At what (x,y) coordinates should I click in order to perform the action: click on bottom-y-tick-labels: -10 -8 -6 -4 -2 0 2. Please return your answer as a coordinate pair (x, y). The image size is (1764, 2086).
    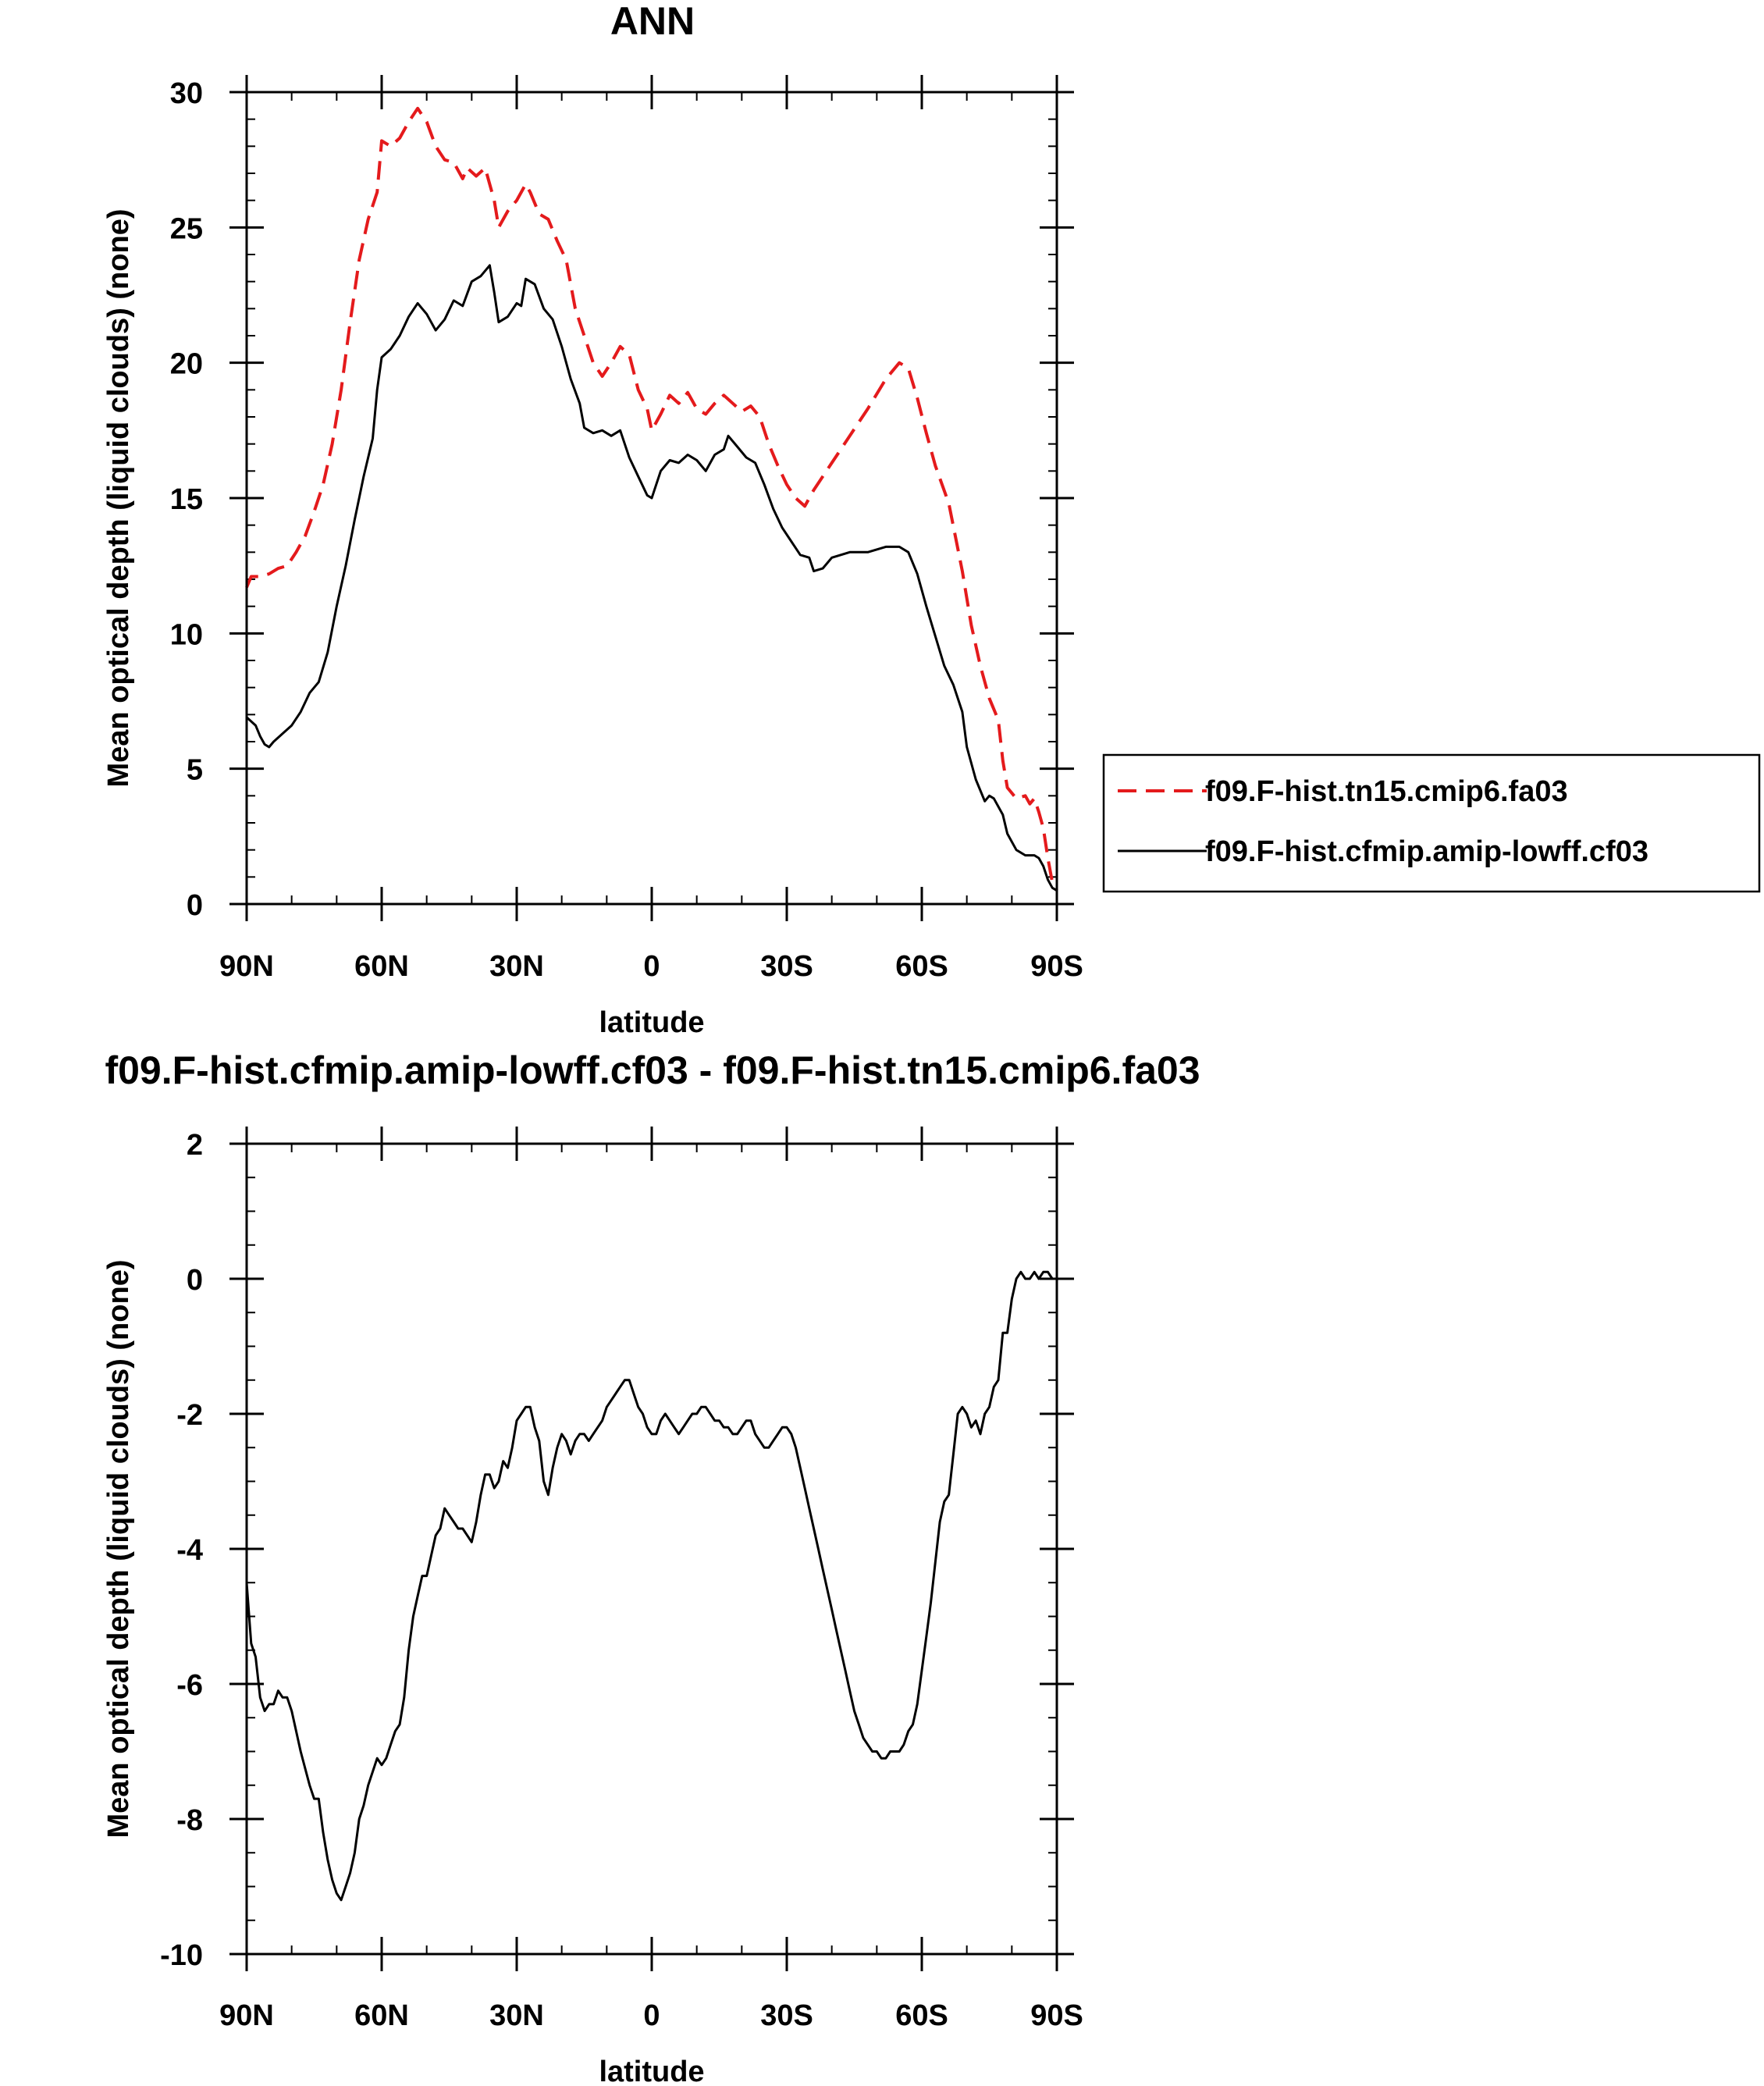
    Looking at the image, I should click on (181, 1550).